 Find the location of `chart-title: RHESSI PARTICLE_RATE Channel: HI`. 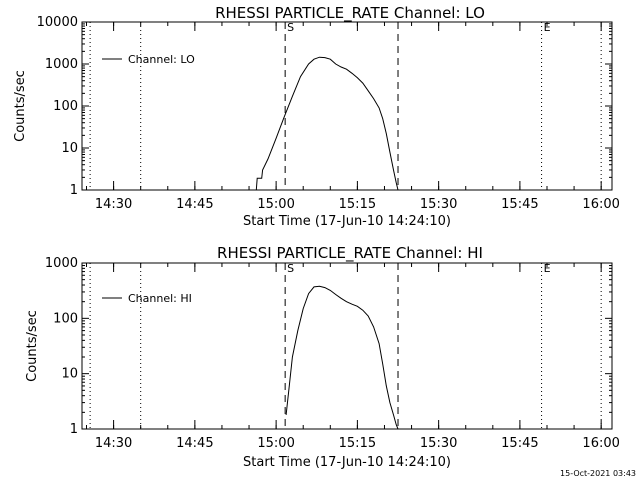

chart-title: RHESSI PARTICLE_RATE Channel: HI is located at coordinates (350, 253).